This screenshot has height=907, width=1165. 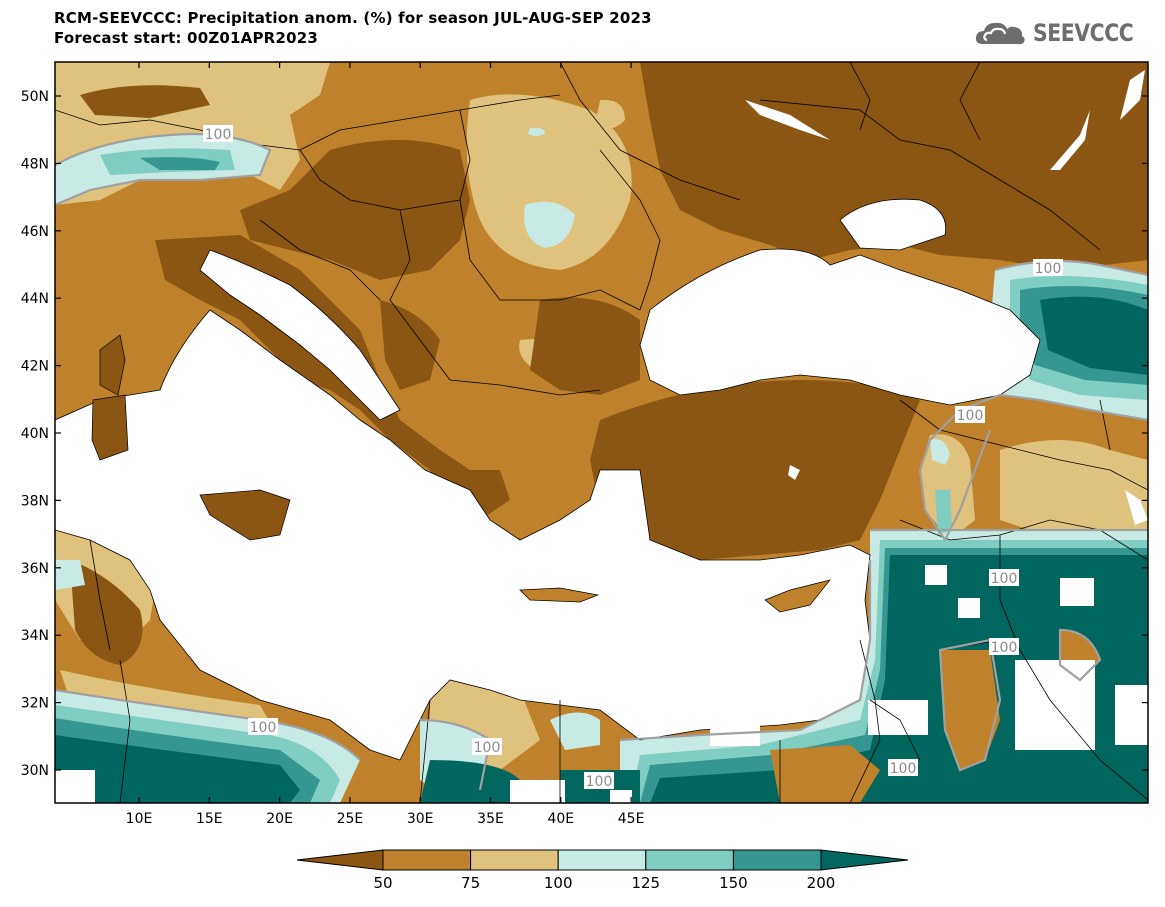 I want to click on colorbar-label: 75, so click(x=470, y=883).